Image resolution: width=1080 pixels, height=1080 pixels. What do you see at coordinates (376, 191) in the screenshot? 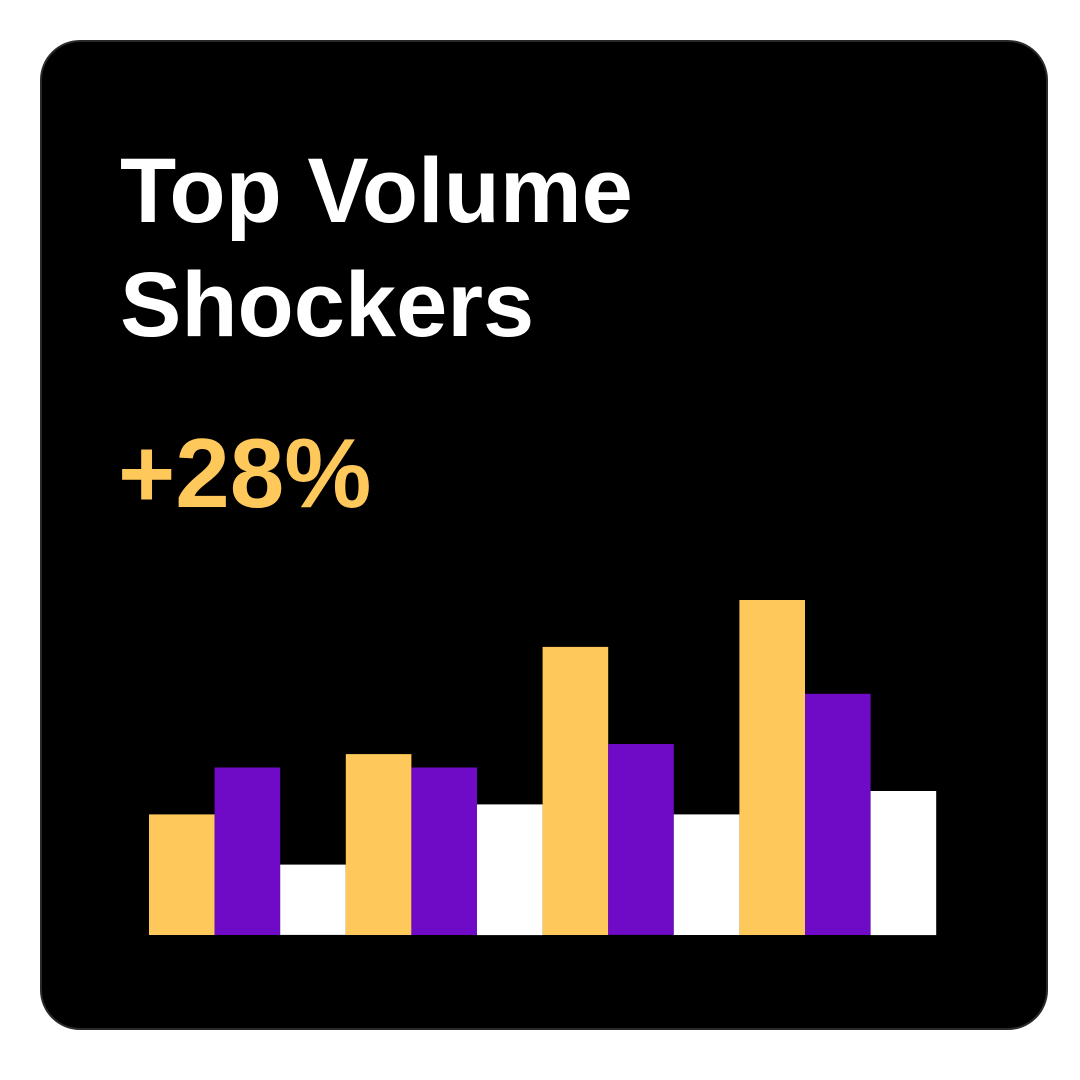
I see `title-line-1: Top Volume` at bounding box center [376, 191].